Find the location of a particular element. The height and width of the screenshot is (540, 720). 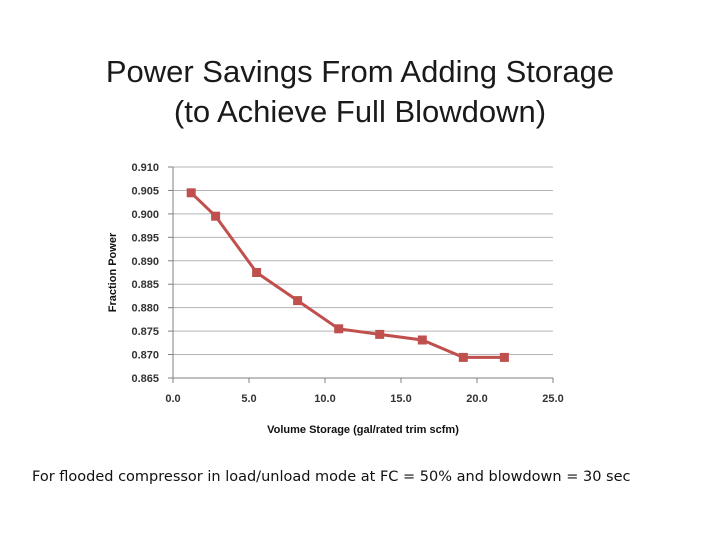

y-tick-label: 0.865 is located at coordinates (145, 379).